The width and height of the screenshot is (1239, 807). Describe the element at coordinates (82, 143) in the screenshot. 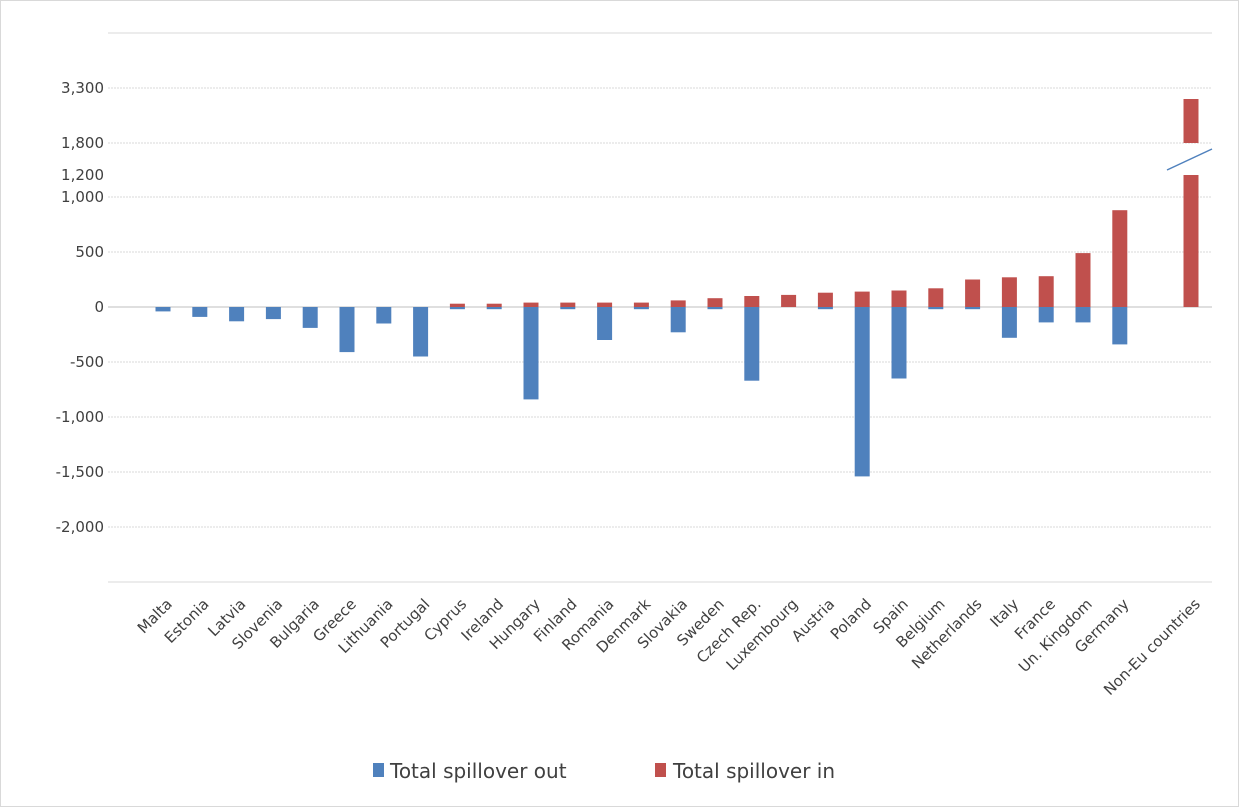

I see `y-tick-label: 1,800` at that location.